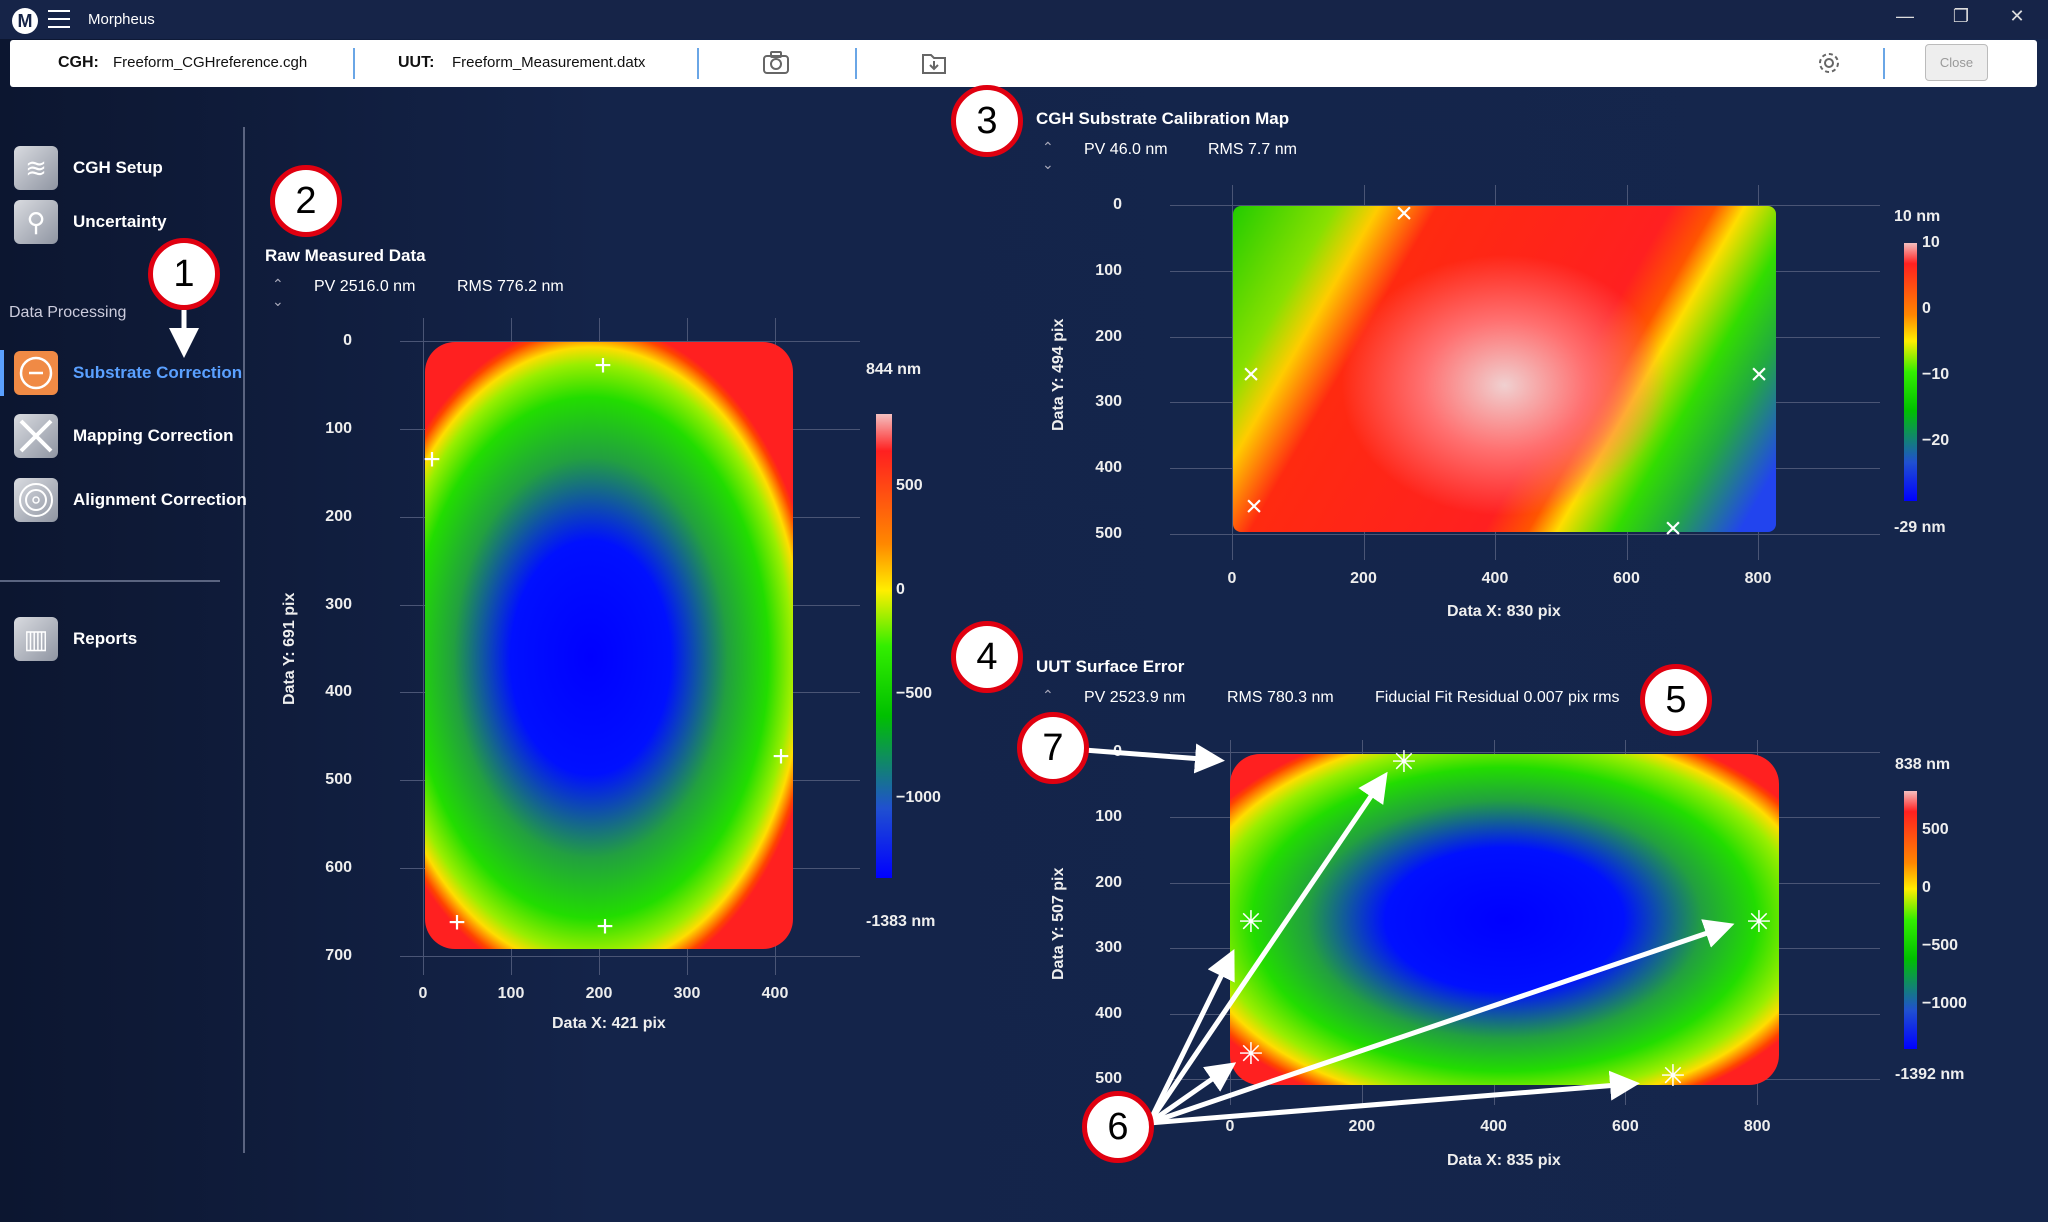 The image size is (2048, 1222). Describe the element at coordinates (1053, 748) in the screenshot. I see `annotation-7: 7` at that location.